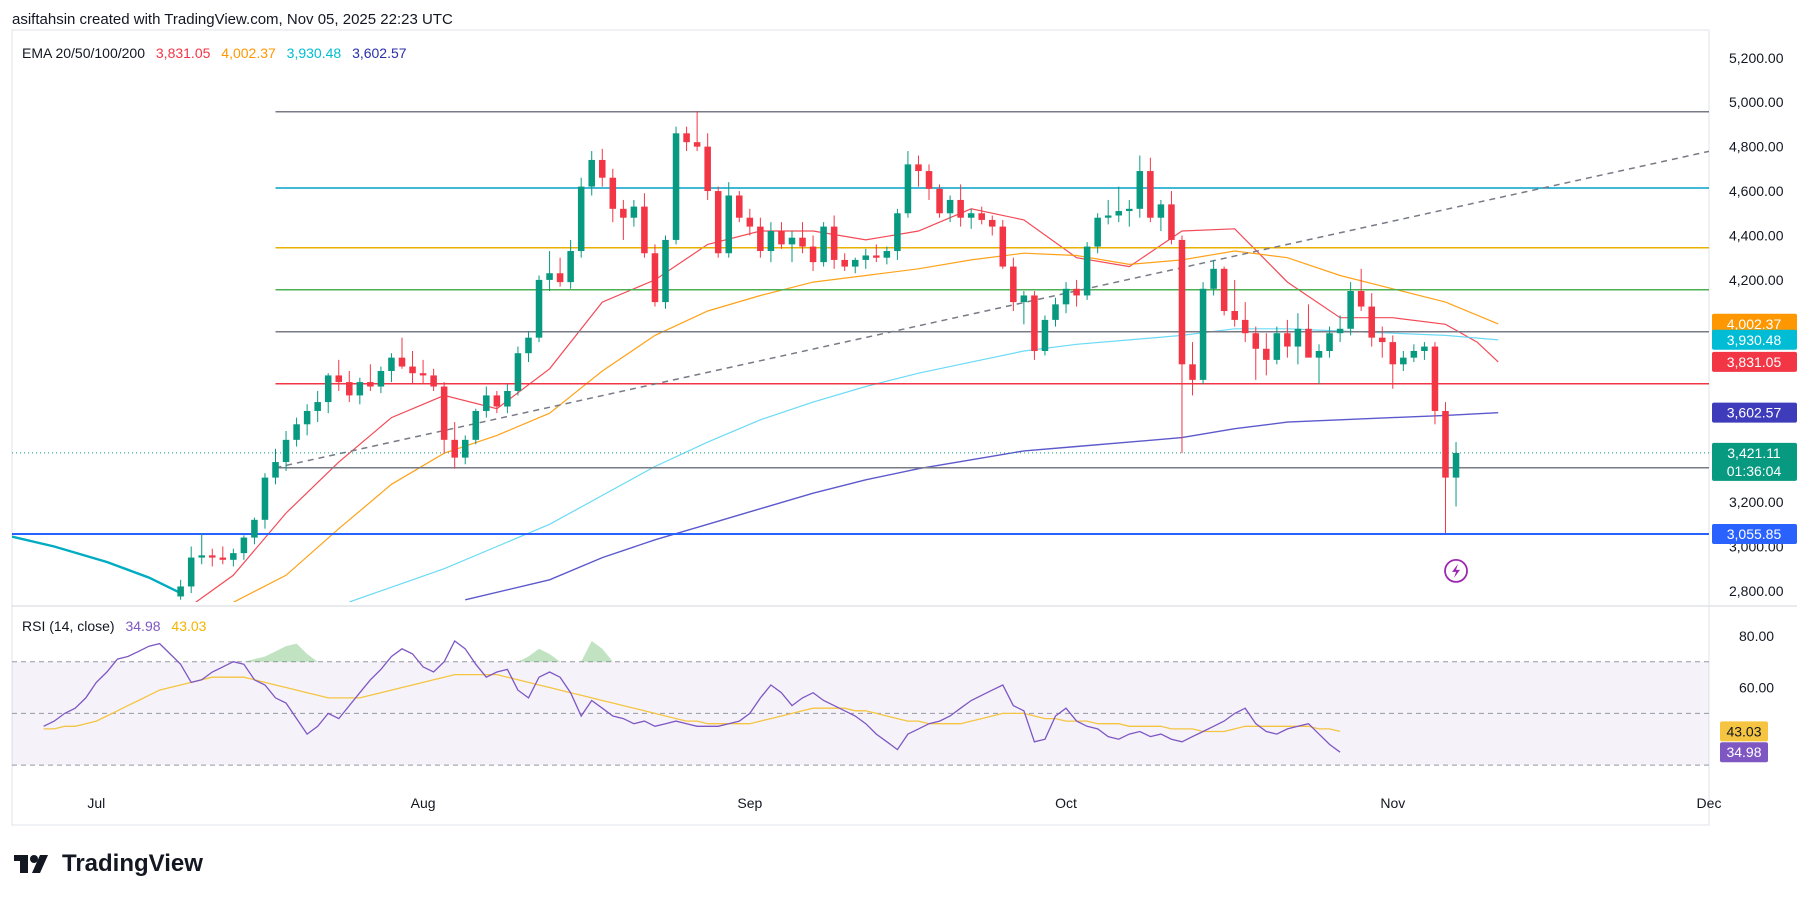 The width and height of the screenshot is (1814, 900). I want to click on ema-line, so click(97, 565).